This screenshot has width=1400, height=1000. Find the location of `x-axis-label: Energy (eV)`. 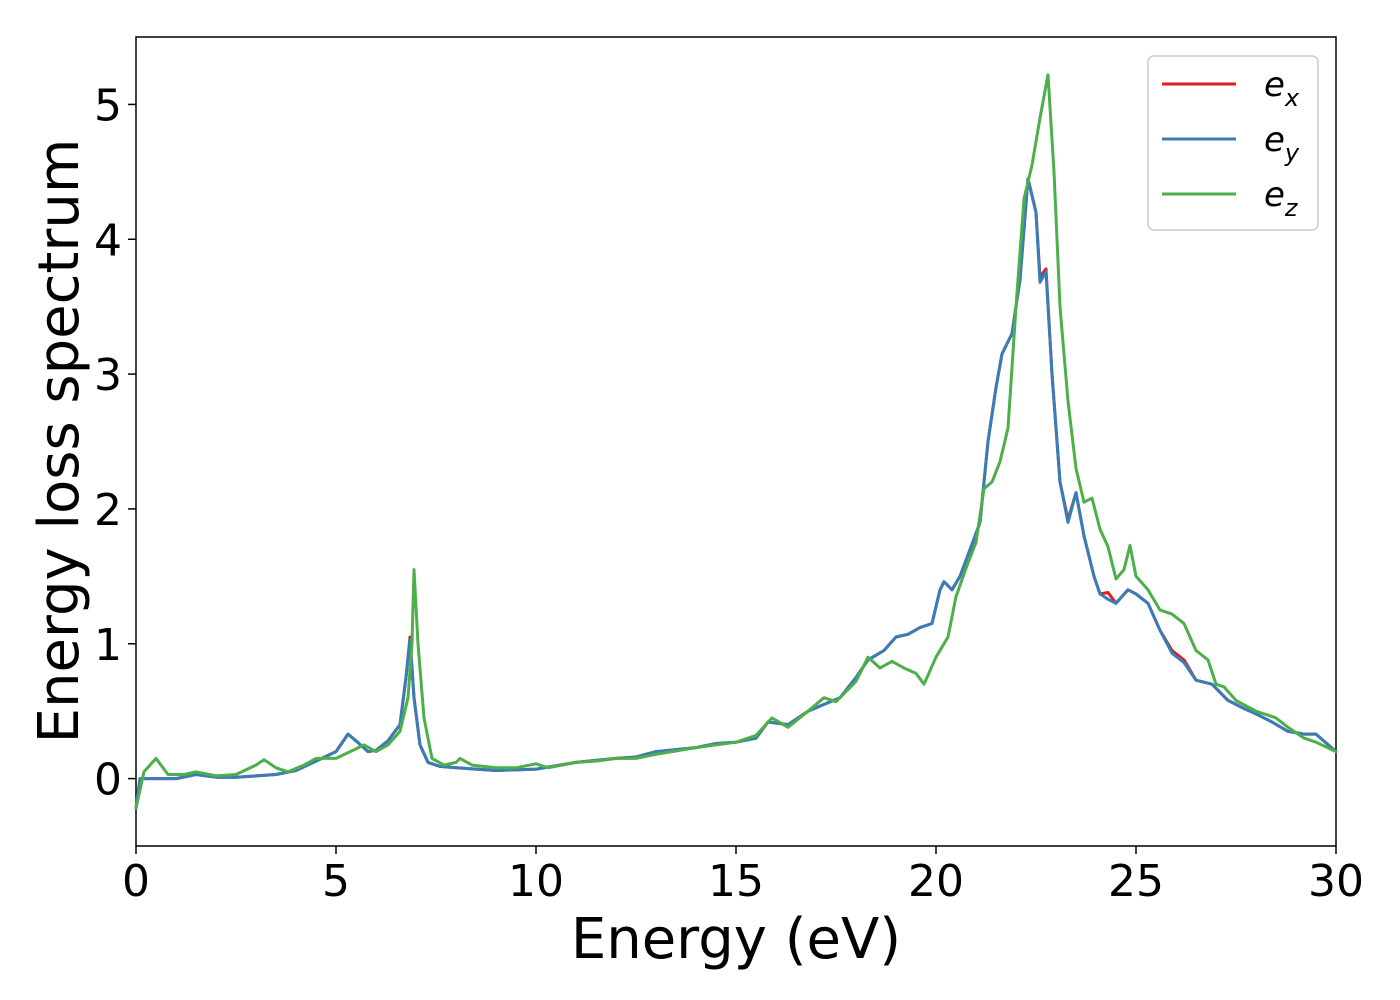

x-axis-label: Energy (eV) is located at coordinates (736, 939).